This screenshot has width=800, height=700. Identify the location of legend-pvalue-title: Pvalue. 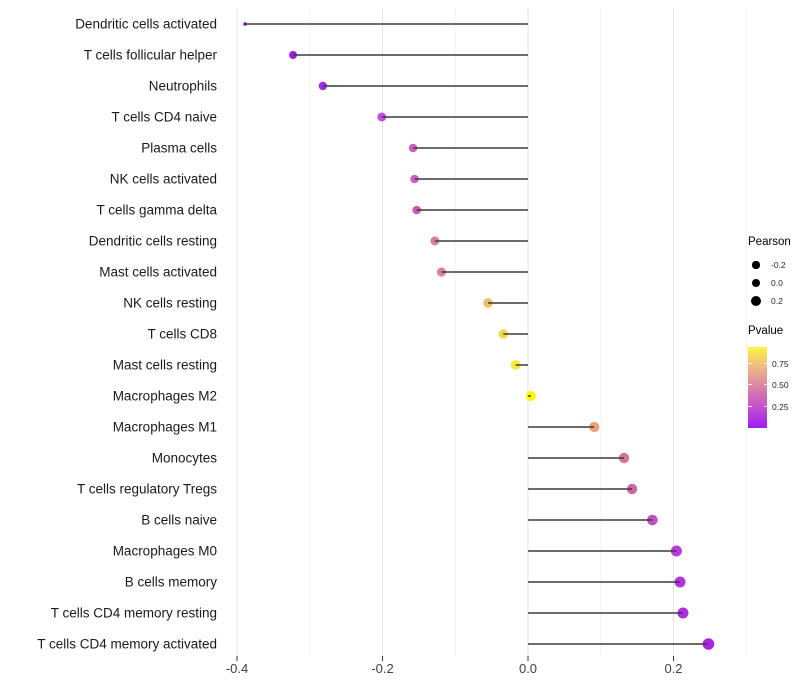
(766, 331).